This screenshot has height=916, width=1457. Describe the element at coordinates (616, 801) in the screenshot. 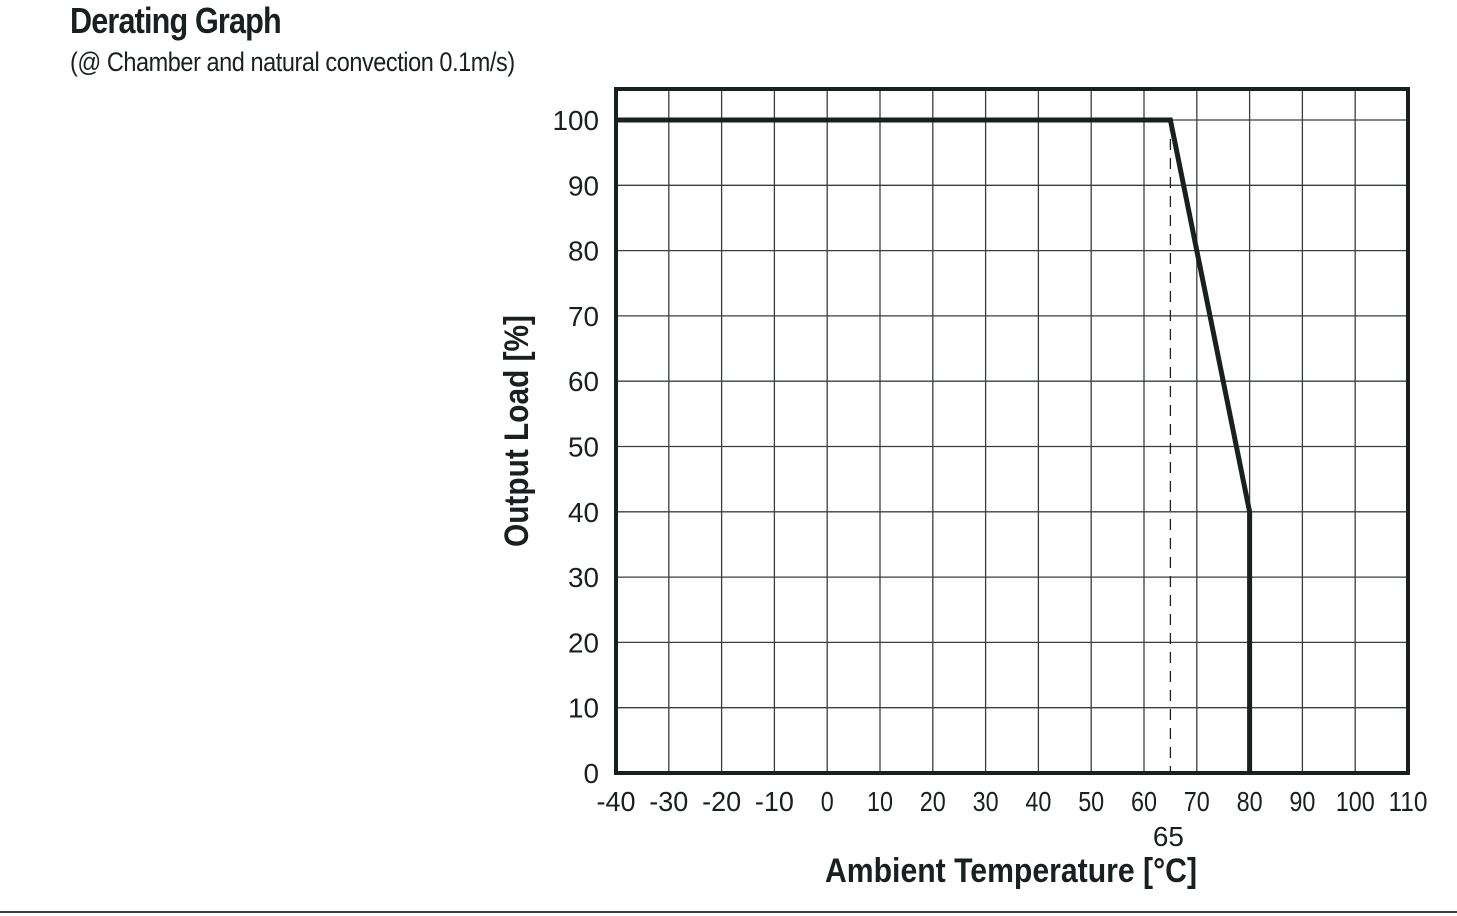

I see `x-tick-label: -40` at that location.